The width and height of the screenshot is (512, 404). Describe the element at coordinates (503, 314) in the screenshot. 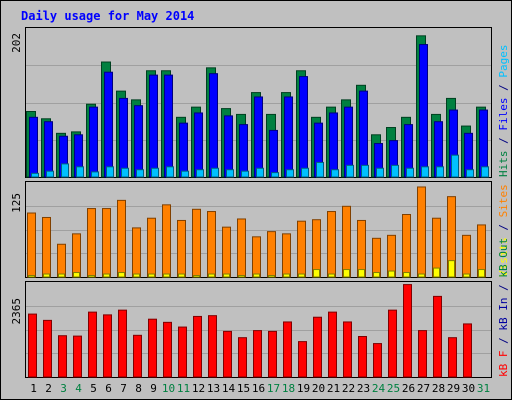

I see `kbytes-legend-part: kB In` at that location.